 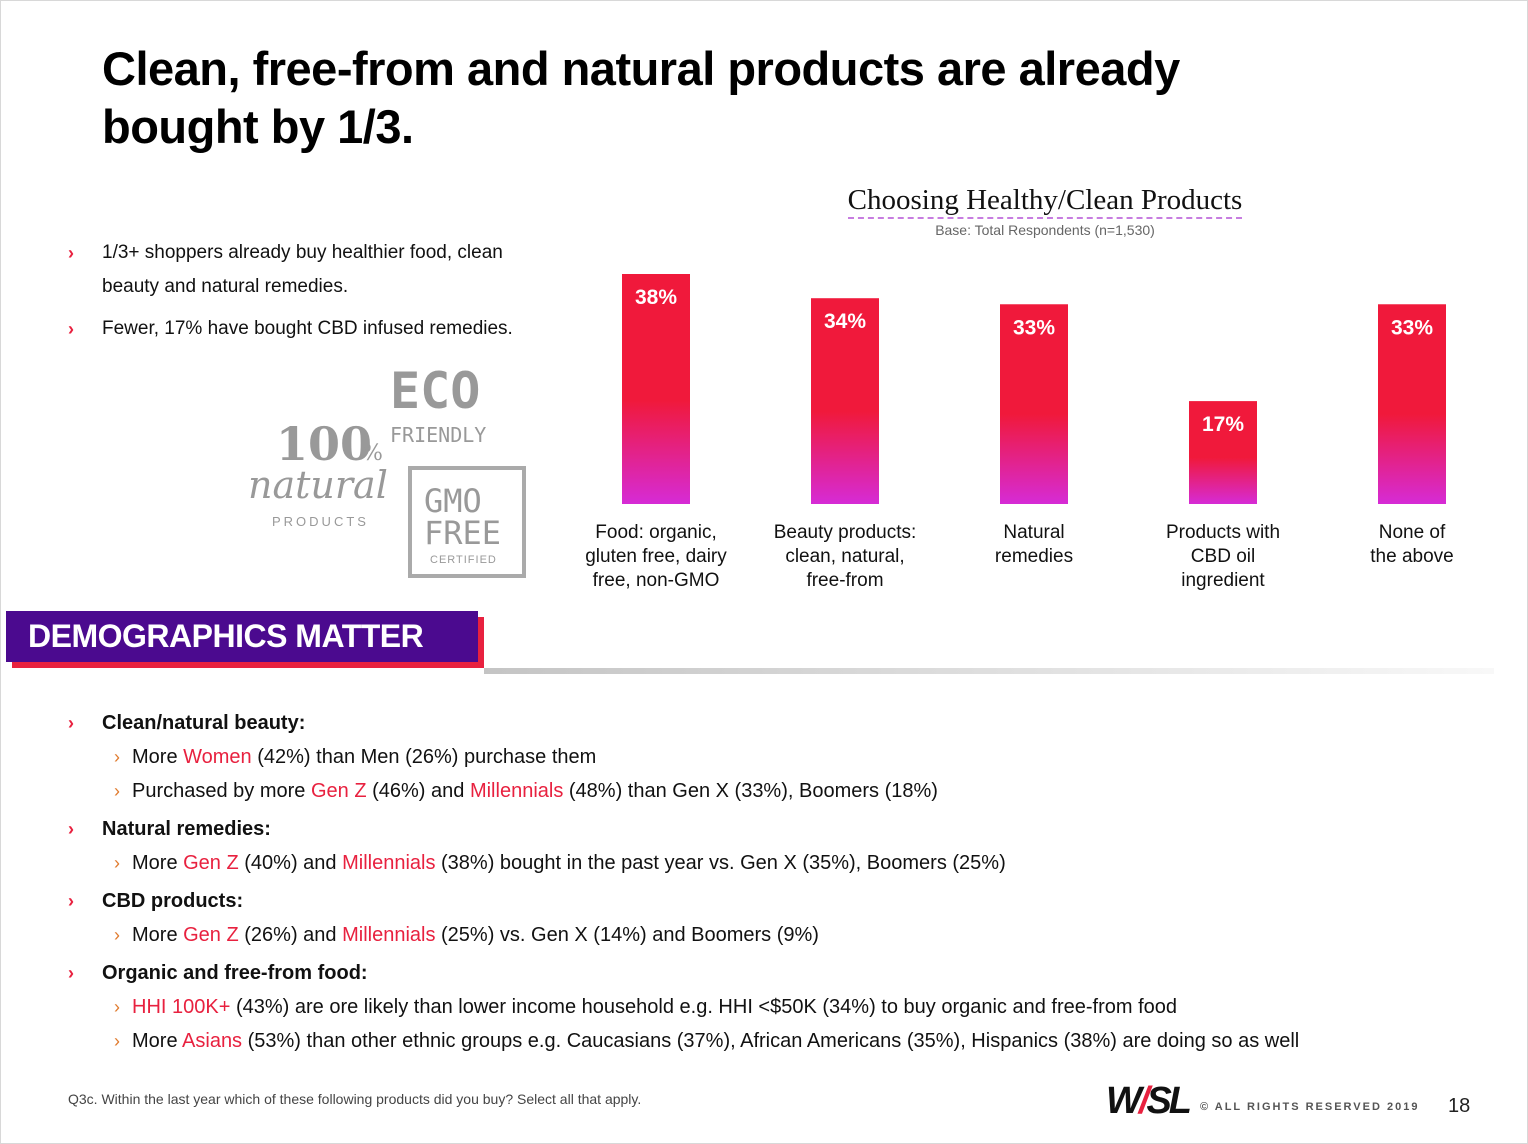 I want to click on section-divider, so click(x=989, y=671).